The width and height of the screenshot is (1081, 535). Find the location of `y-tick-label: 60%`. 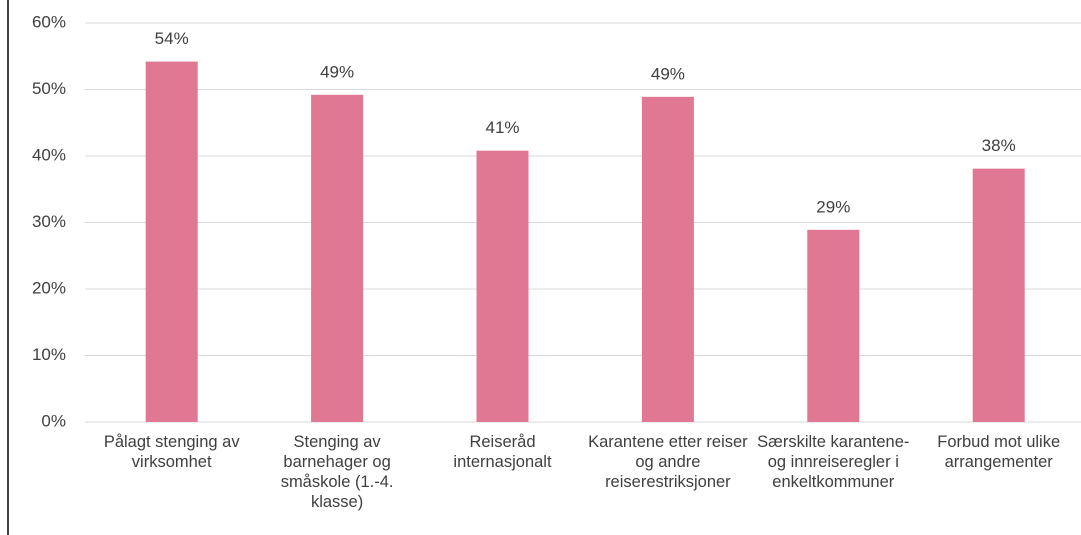

y-tick-label: 60% is located at coordinates (49, 21).